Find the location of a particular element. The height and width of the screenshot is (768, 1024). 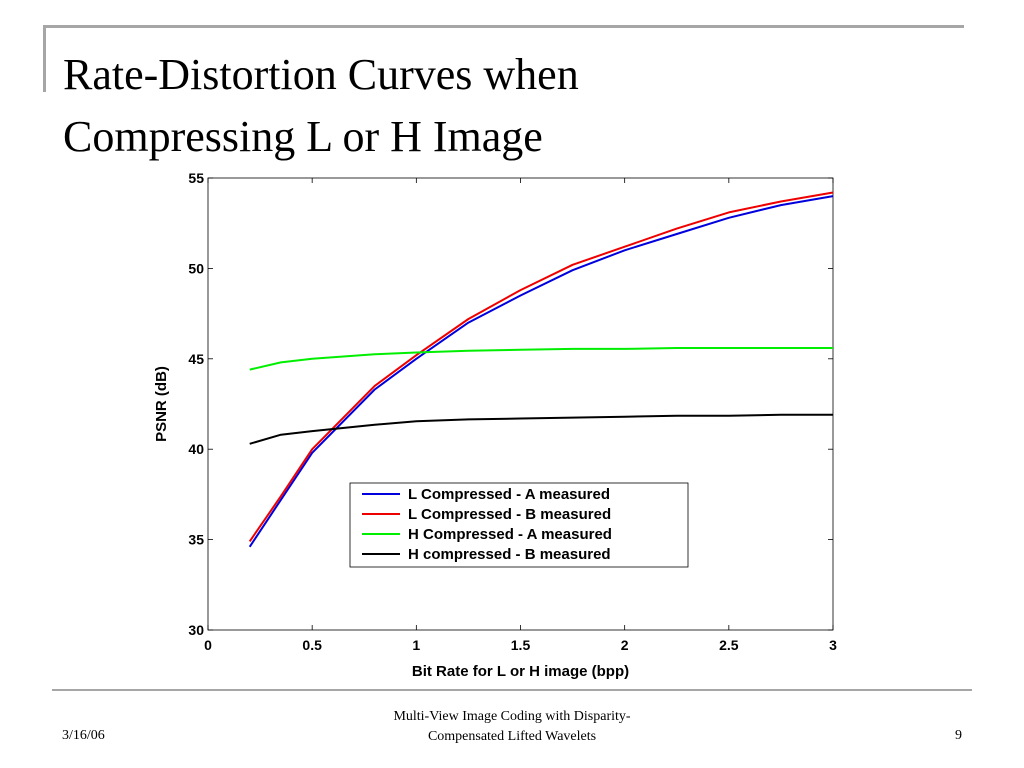

footer-title-line-1: Multi-View Image Coding with Disparity- is located at coordinates (512, 716).